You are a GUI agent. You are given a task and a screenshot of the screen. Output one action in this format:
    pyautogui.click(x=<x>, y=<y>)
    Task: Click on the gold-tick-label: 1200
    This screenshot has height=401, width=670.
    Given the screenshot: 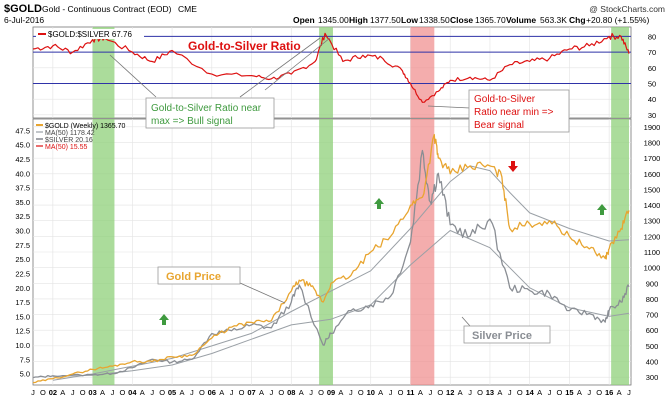 What is the action you would take?
    pyautogui.click(x=652, y=236)
    